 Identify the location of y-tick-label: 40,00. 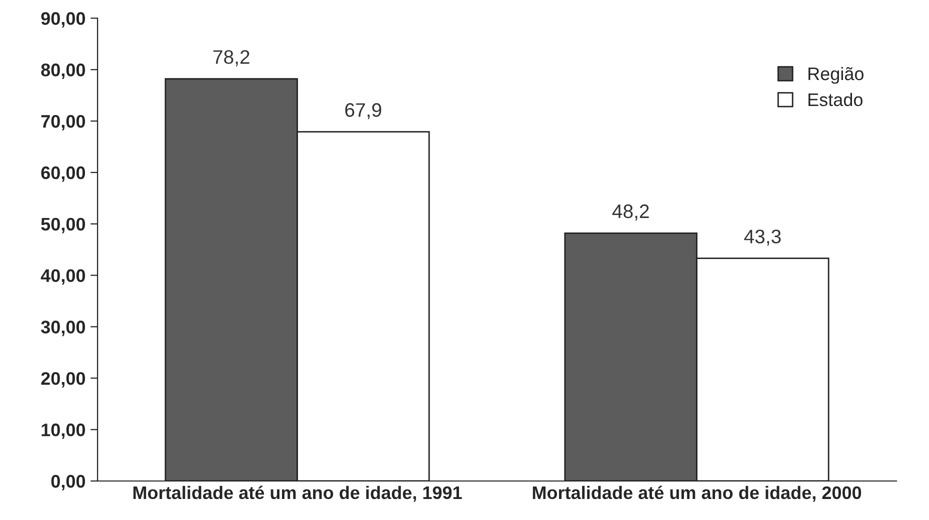
(63, 277).